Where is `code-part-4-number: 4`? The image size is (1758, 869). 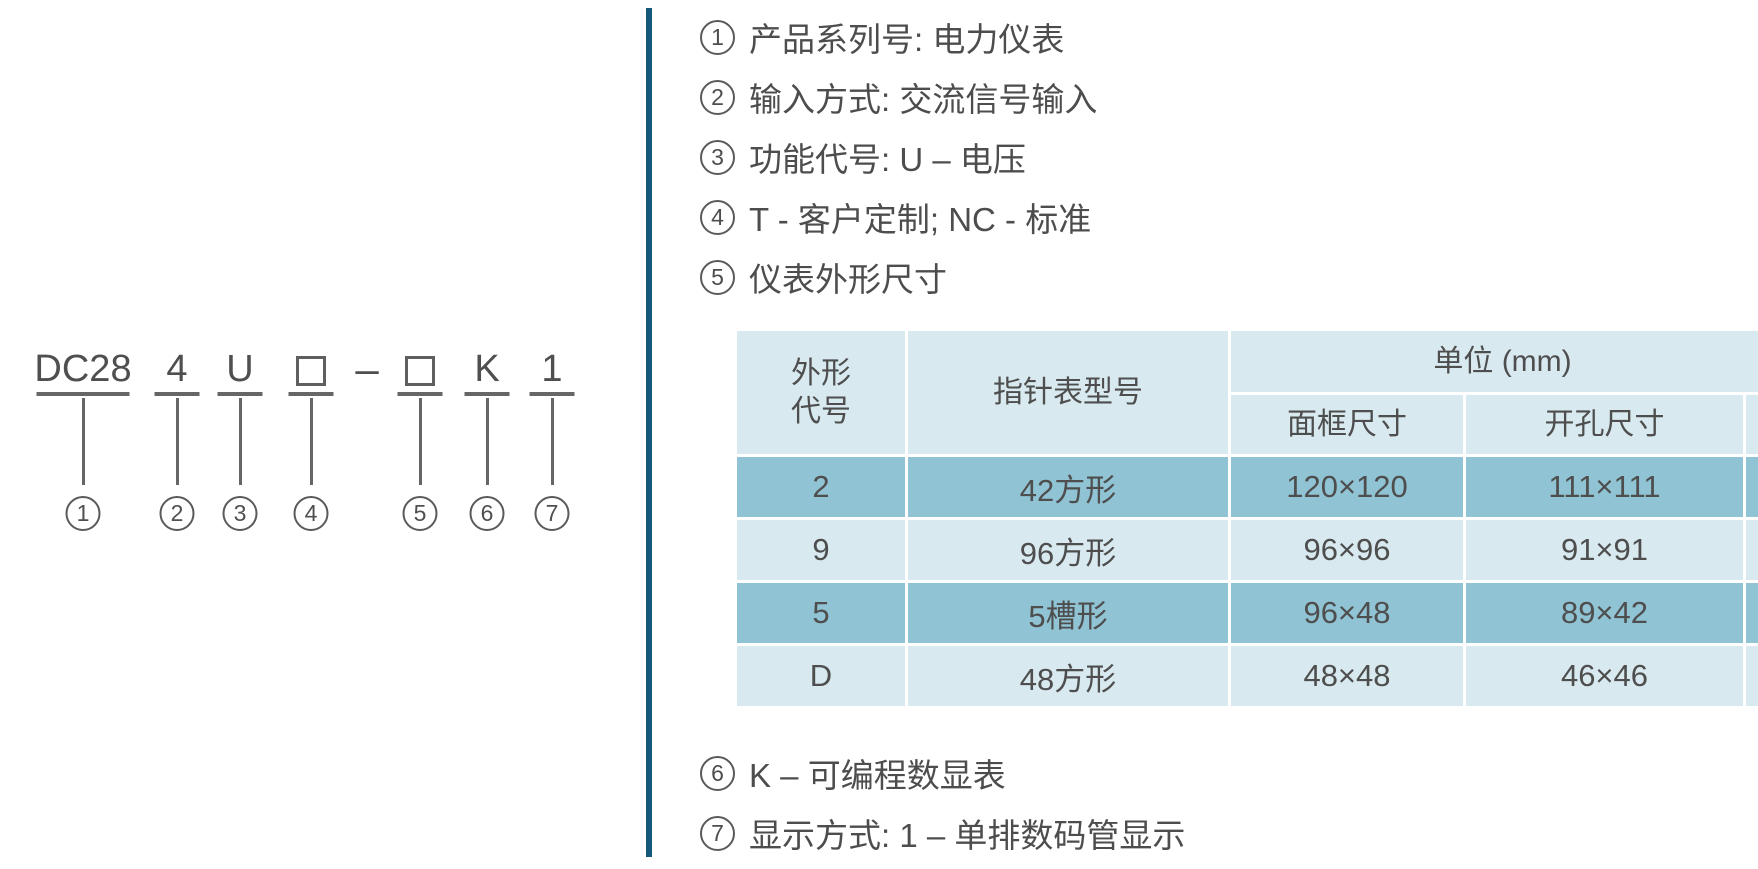 code-part-4-number: 4 is located at coordinates (311, 513).